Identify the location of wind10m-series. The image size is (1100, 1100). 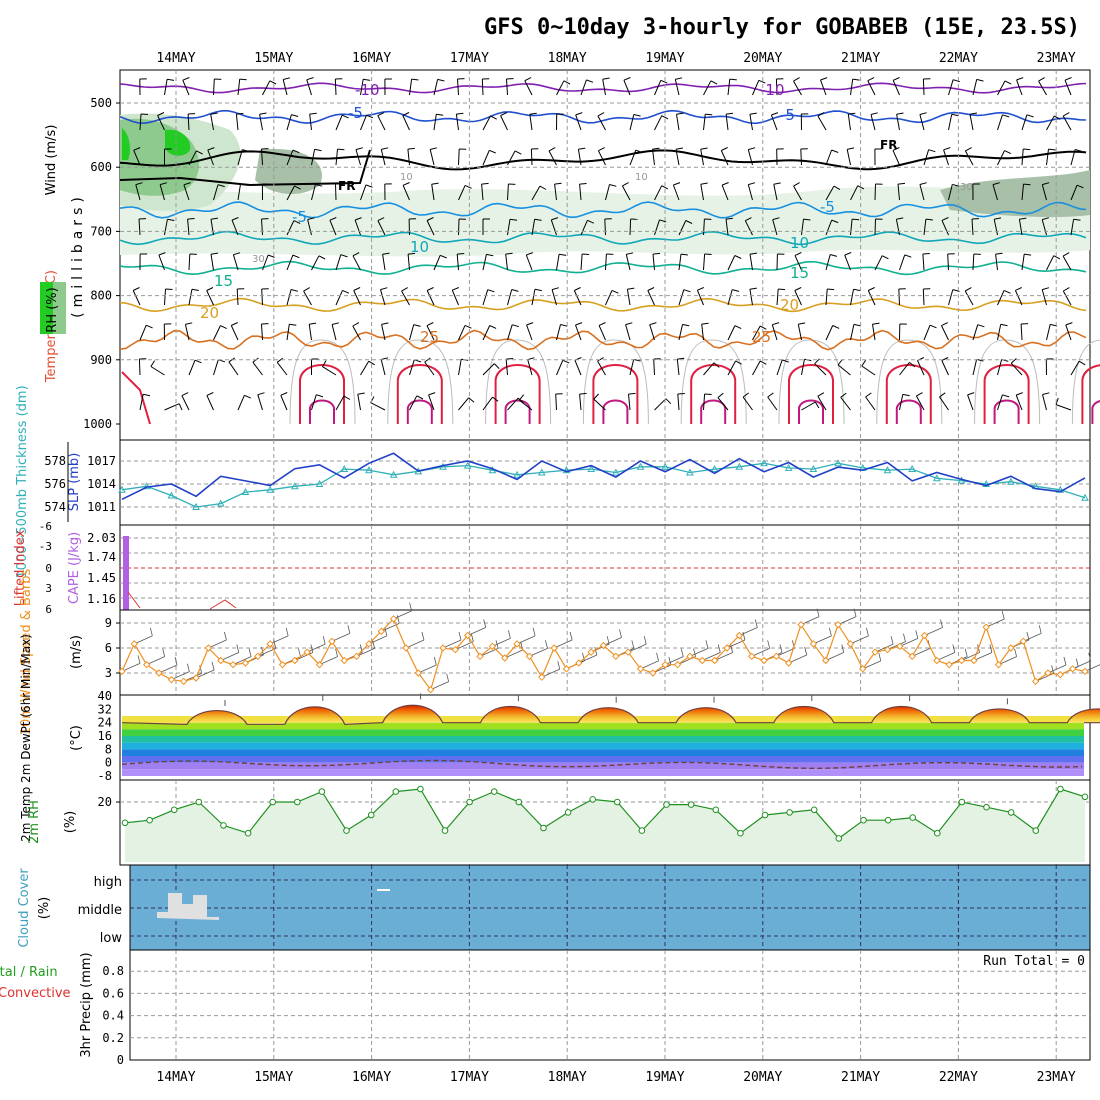
(603, 654).